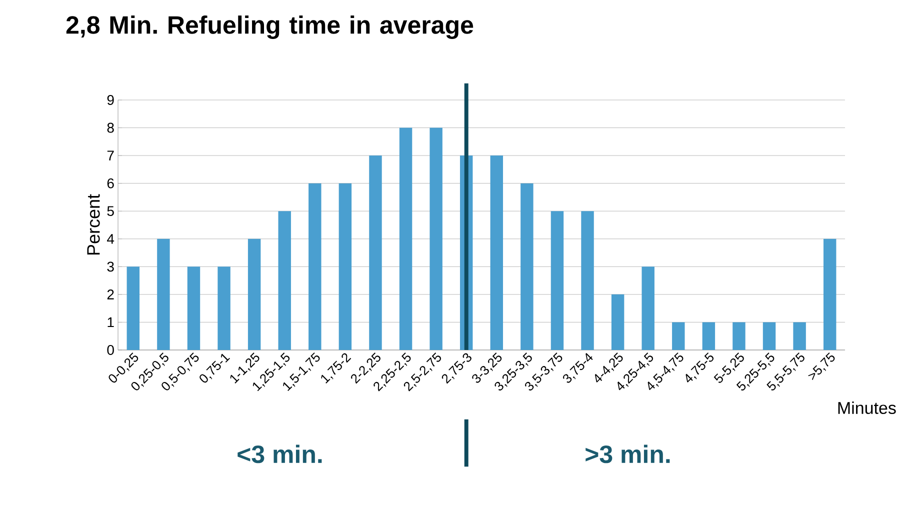  Describe the element at coordinates (110, 350) in the screenshot. I see `y-tick-label: 0` at that location.